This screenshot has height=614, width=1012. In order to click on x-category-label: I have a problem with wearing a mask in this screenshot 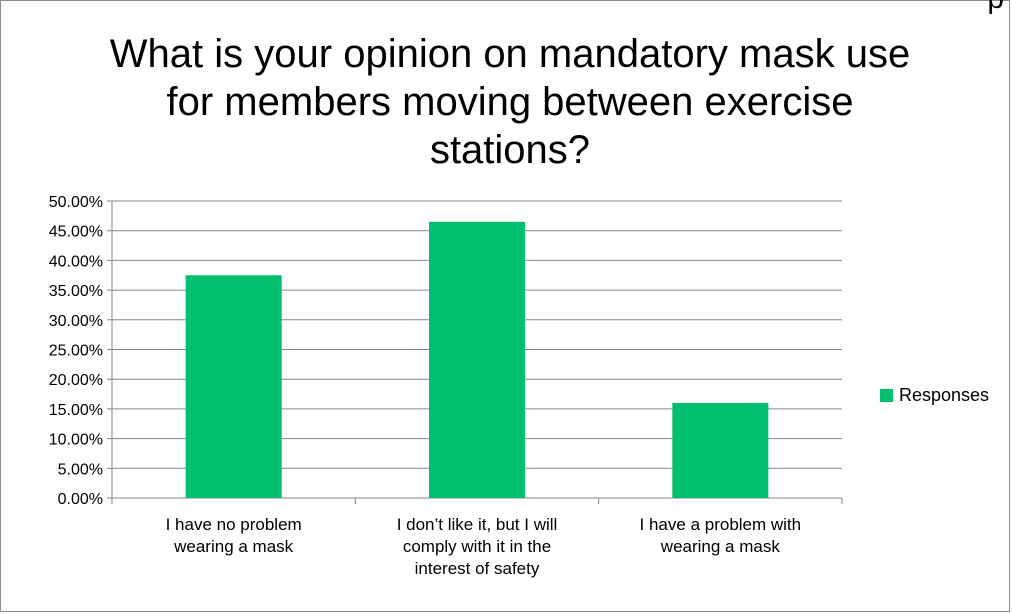, I will do `click(720, 535)`.